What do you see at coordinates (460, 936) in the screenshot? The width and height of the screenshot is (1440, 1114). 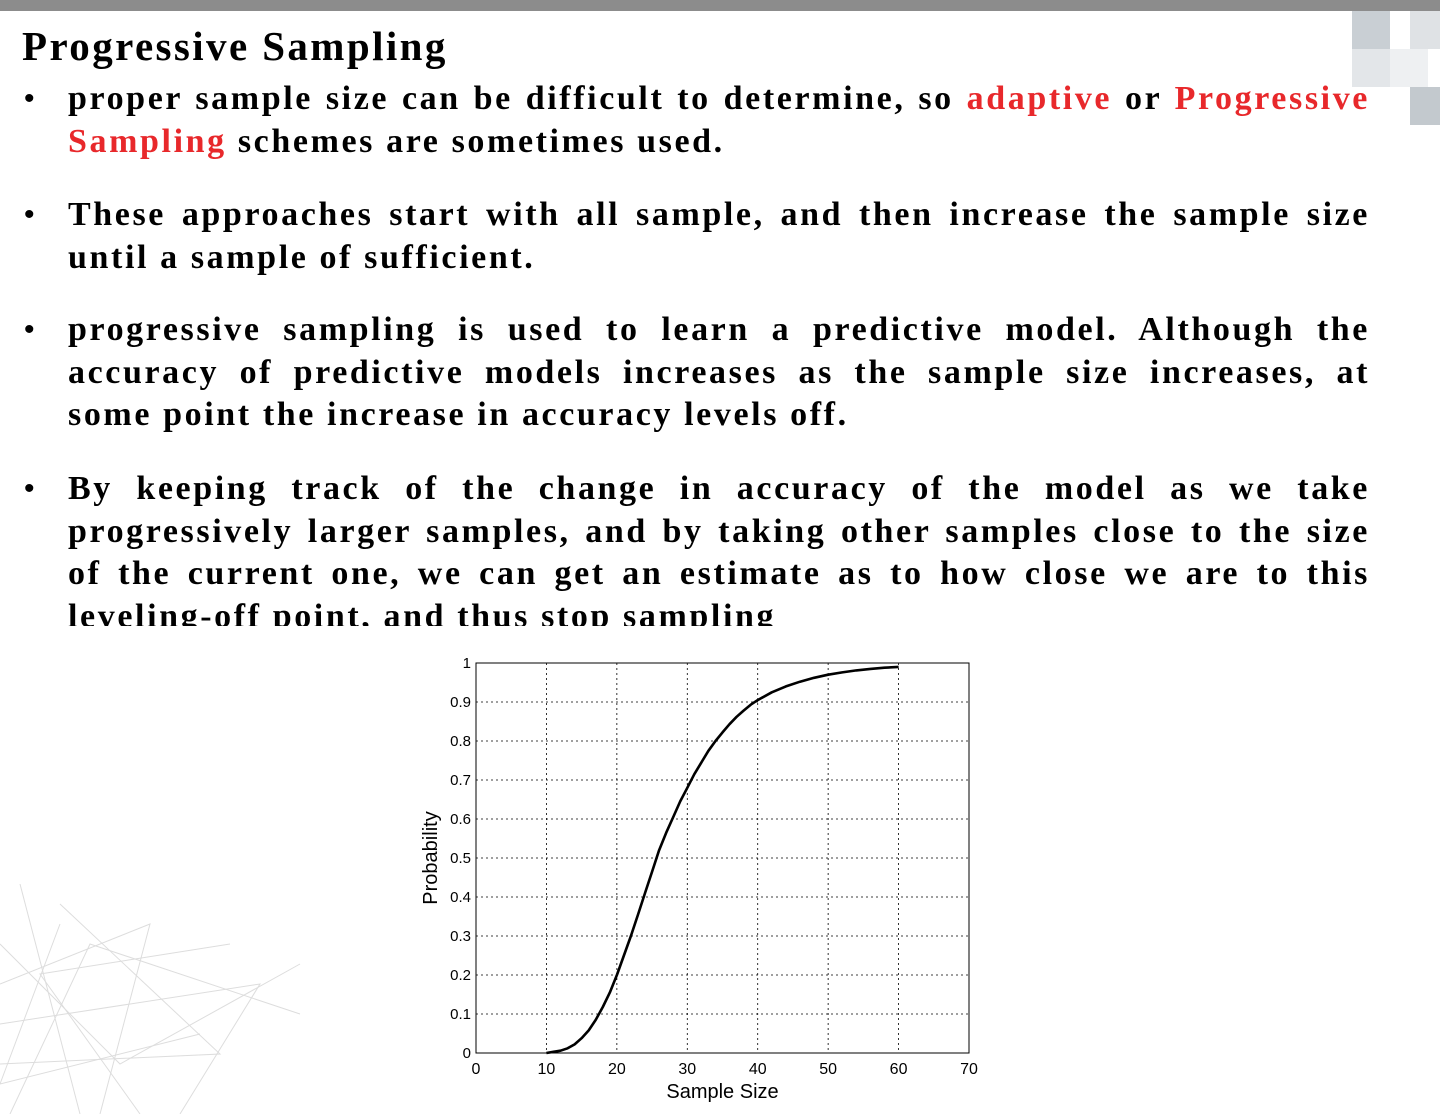 I see `y-tick-label: 0.3` at bounding box center [460, 936].